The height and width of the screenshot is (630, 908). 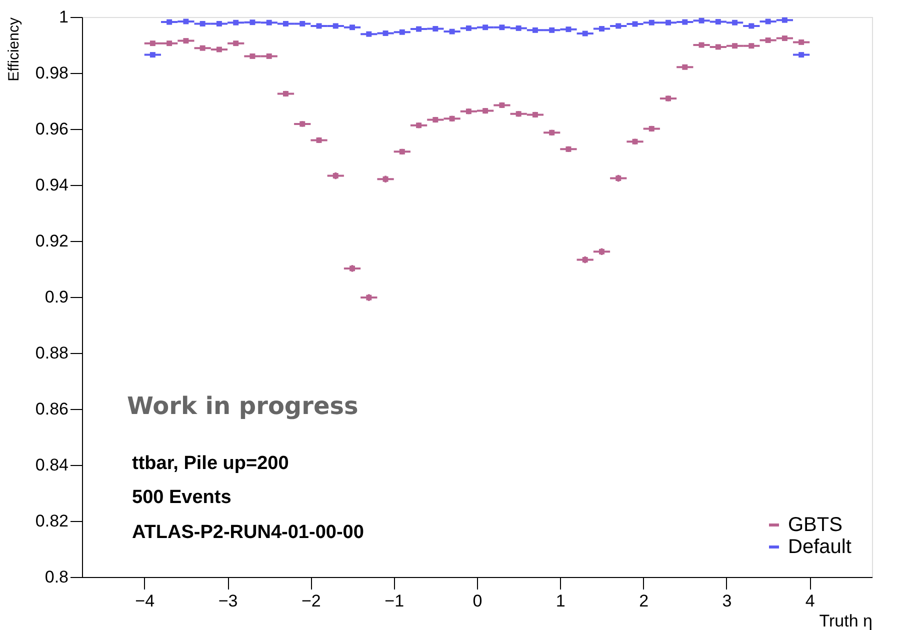 What do you see at coordinates (51, 409) in the screenshot?
I see `y-tick-label: 0.86` at bounding box center [51, 409].